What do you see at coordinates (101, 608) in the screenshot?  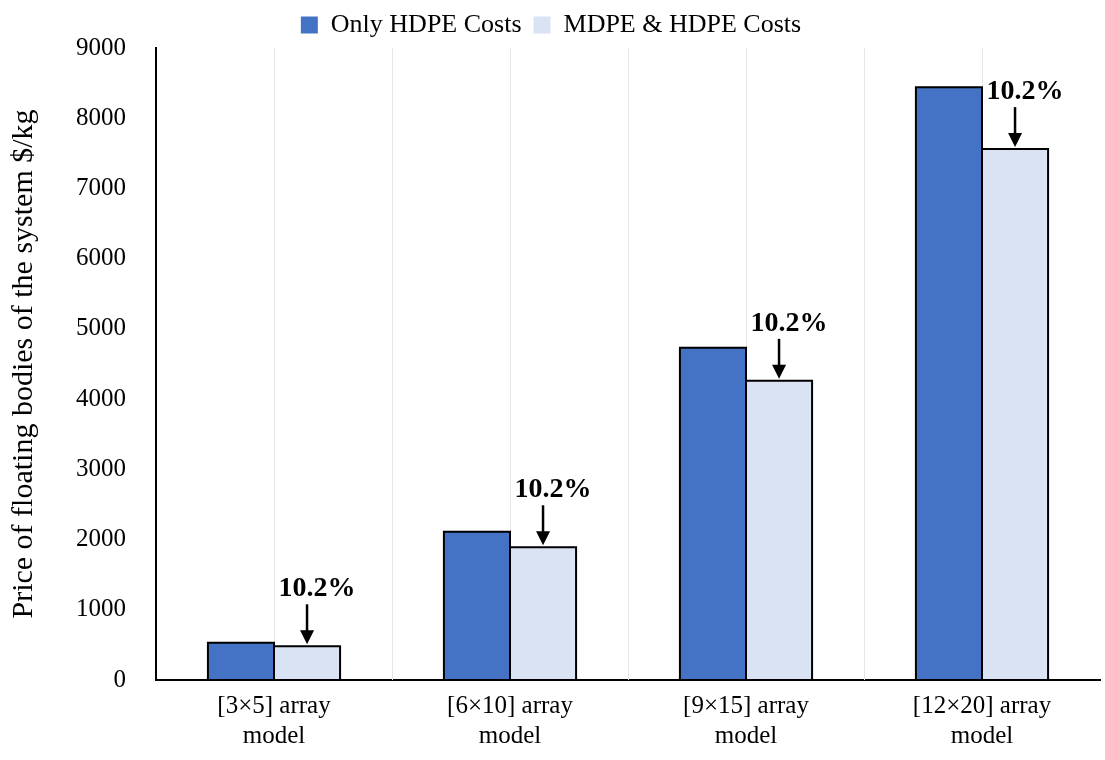 I see `y-tick-label: 1000` at bounding box center [101, 608].